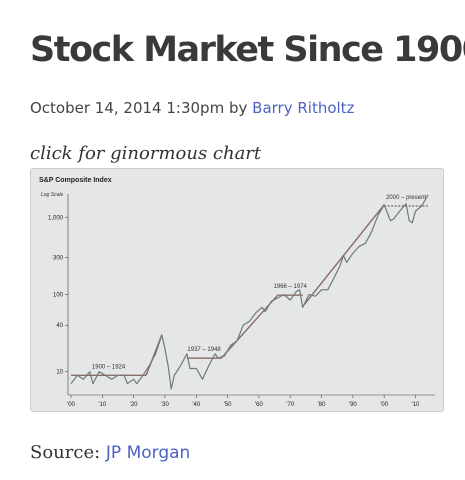 This screenshot has width=465, height=480. Describe the element at coordinates (165, 405) in the screenshot. I see `x-tick-label: '30` at that location.